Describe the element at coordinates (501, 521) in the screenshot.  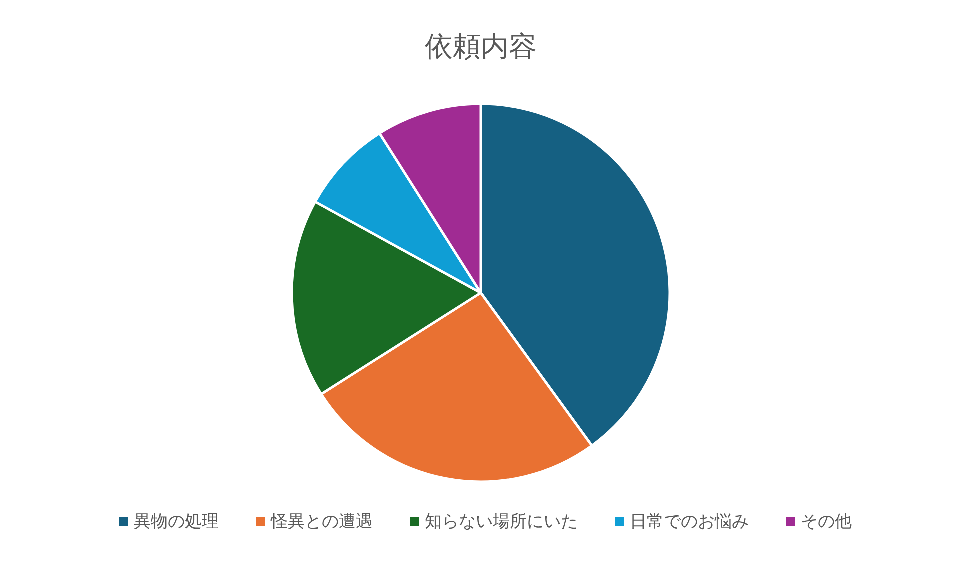
I see `legend-label: 知らない場所にいた` at that location.